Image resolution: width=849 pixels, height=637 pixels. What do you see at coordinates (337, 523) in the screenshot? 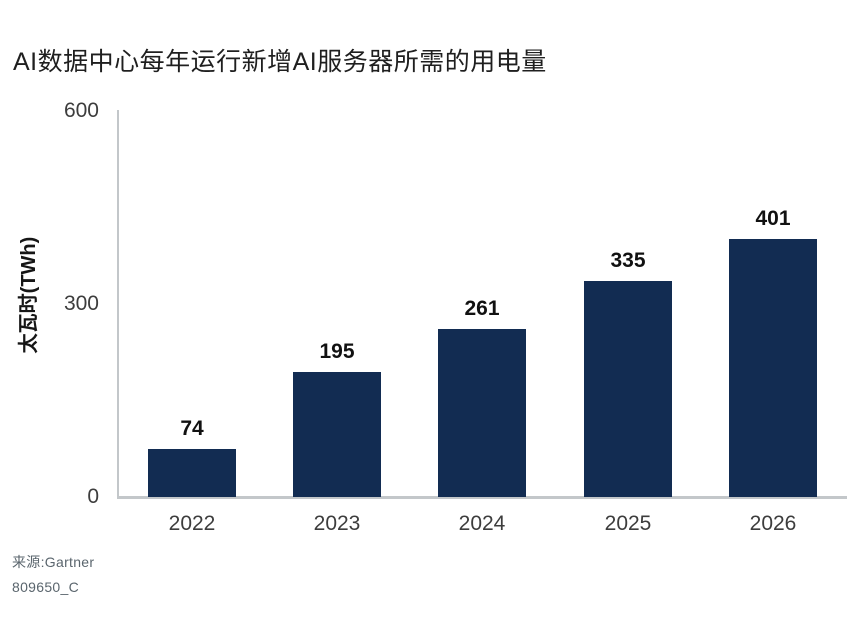
I see `x-tick-label: 2023` at bounding box center [337, 523].